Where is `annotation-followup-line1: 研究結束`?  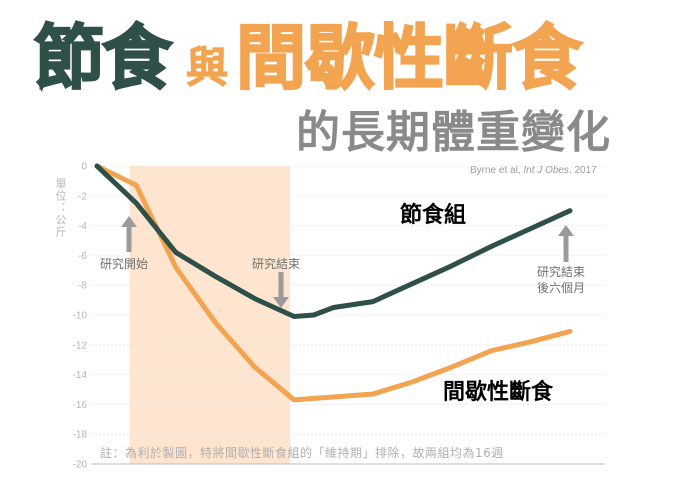
annotation-followup-line1: 研究結束 is located at coordinates (561, 272).